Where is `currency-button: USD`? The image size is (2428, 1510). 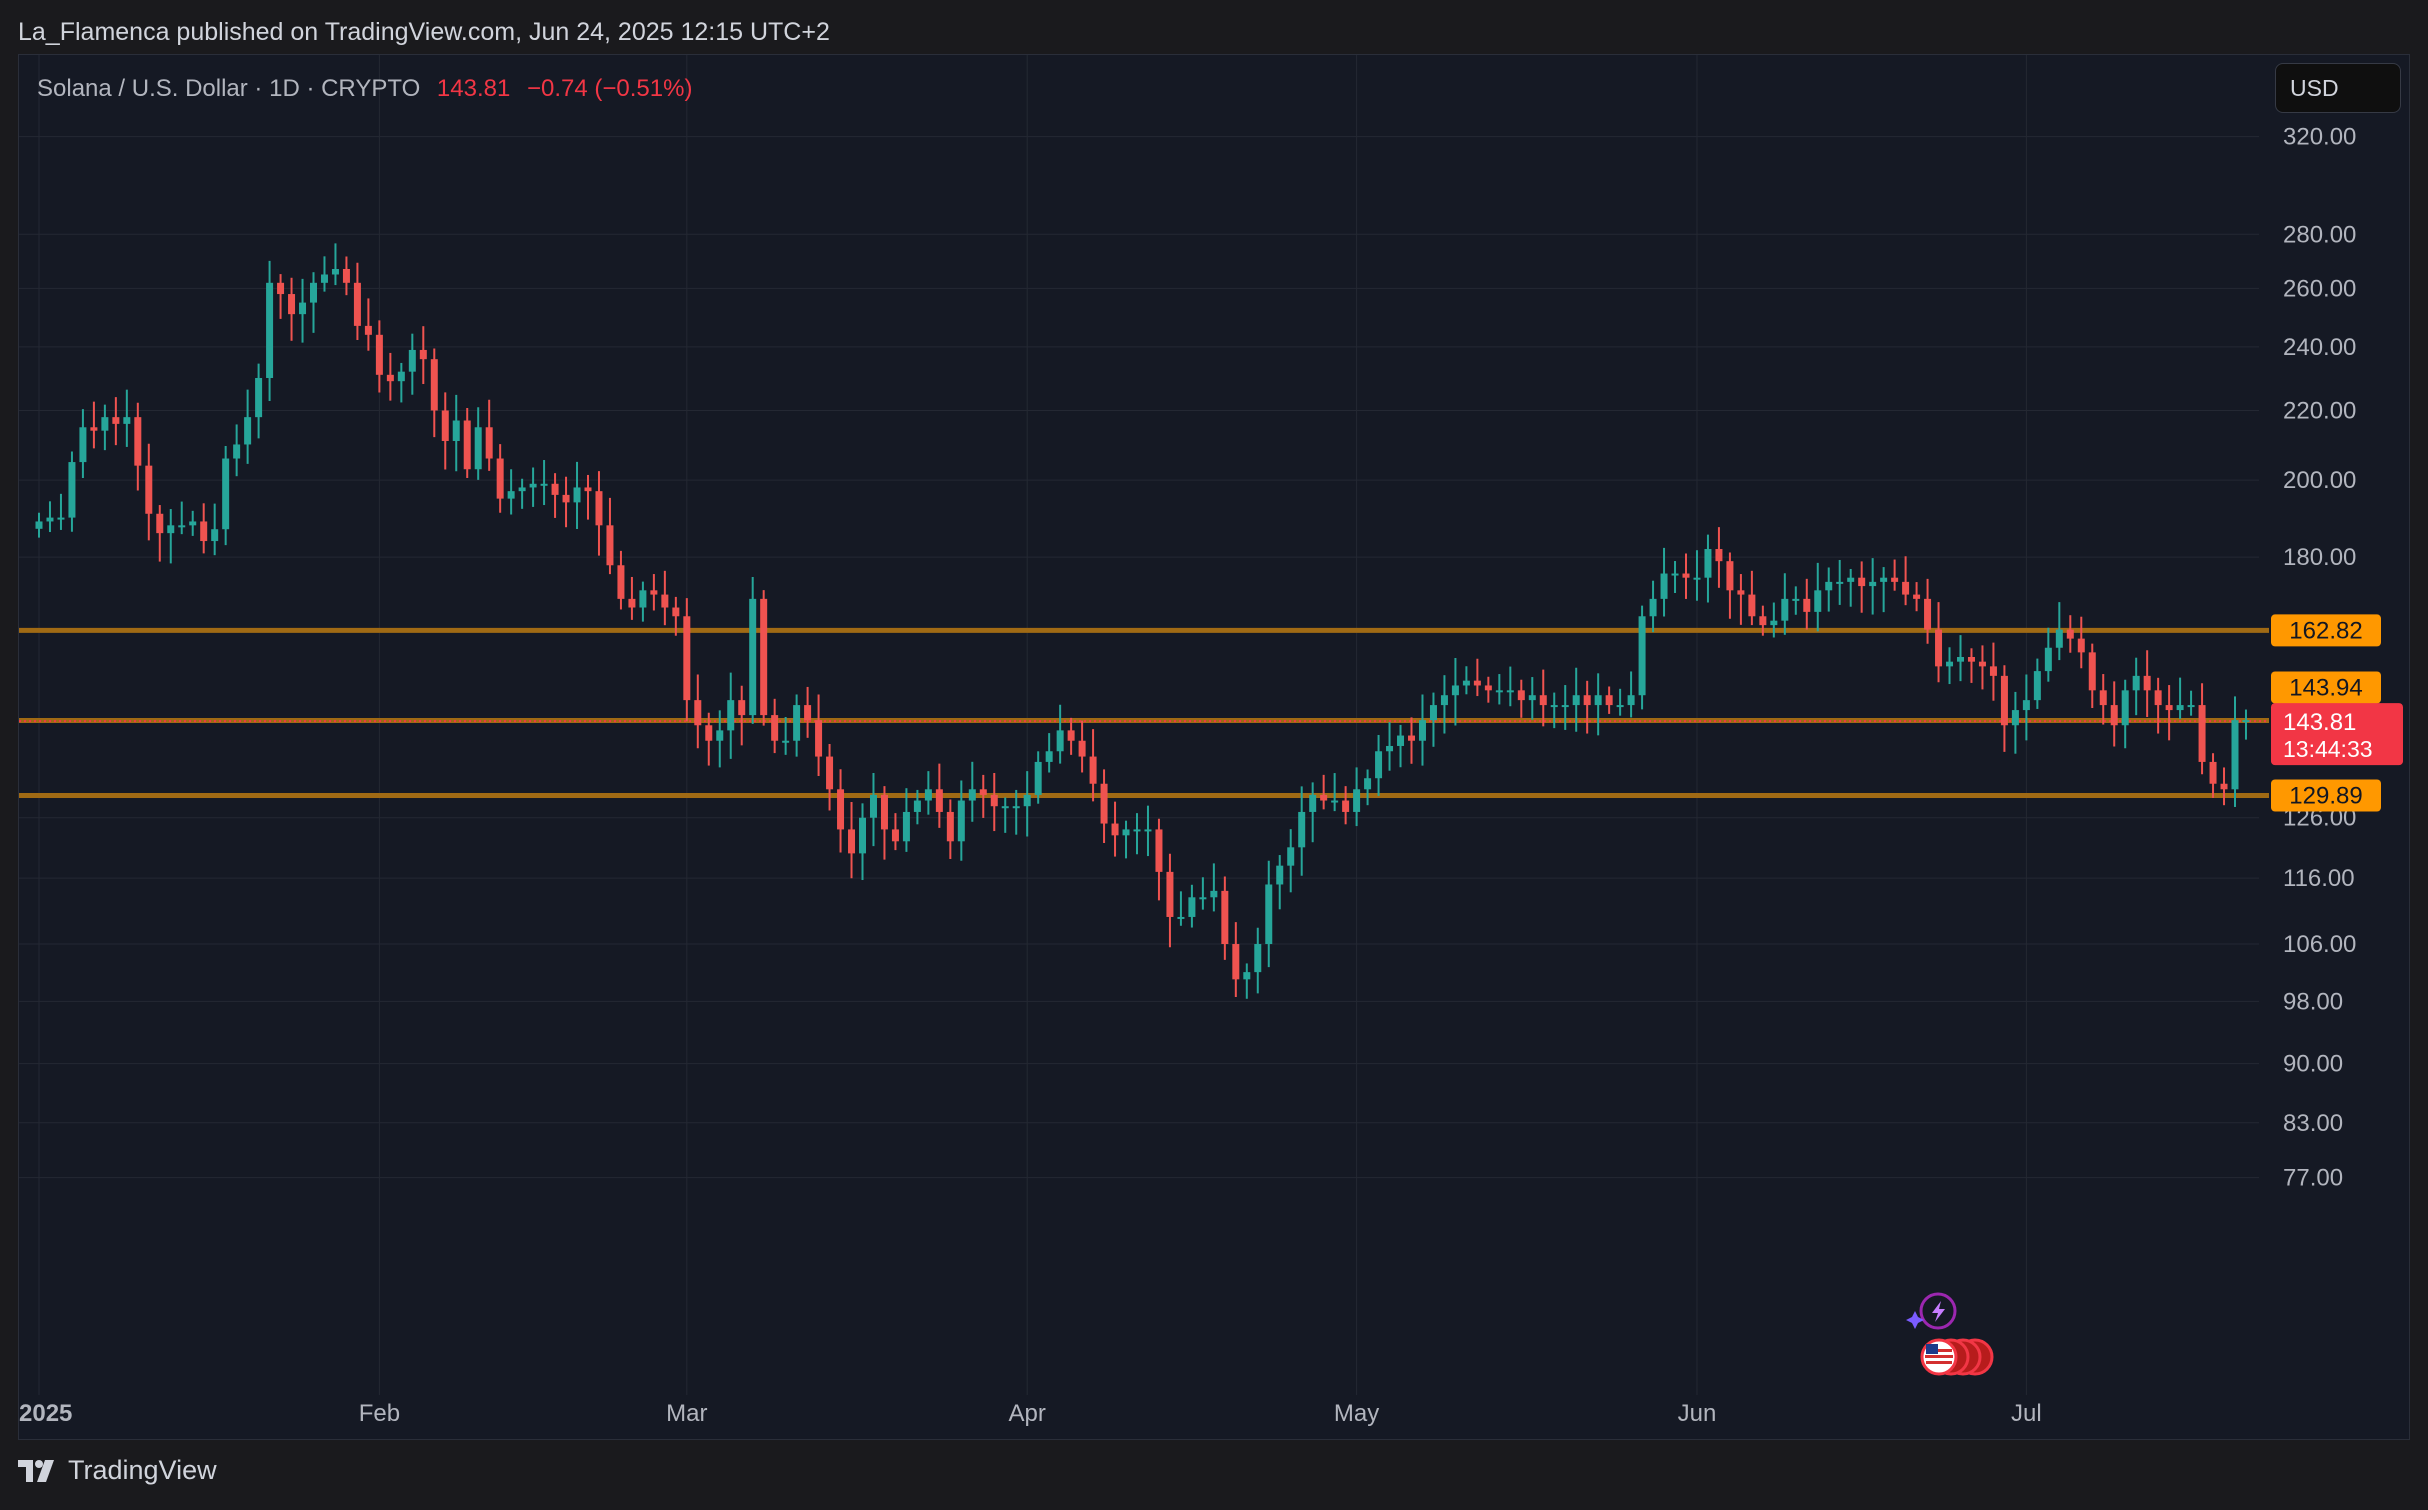
currency-button: USD is located at coordinates (2338, 88).